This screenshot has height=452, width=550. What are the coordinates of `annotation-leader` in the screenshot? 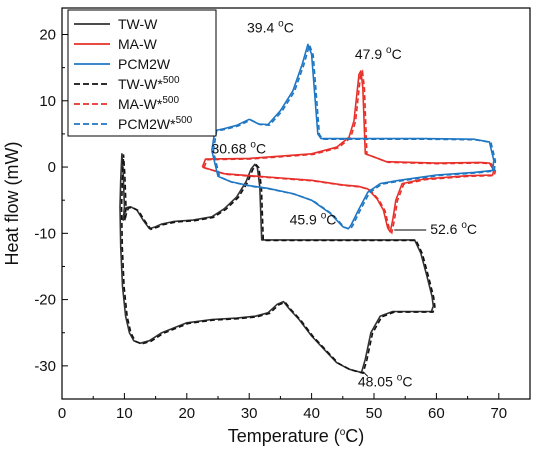 It's located at (366, 374).